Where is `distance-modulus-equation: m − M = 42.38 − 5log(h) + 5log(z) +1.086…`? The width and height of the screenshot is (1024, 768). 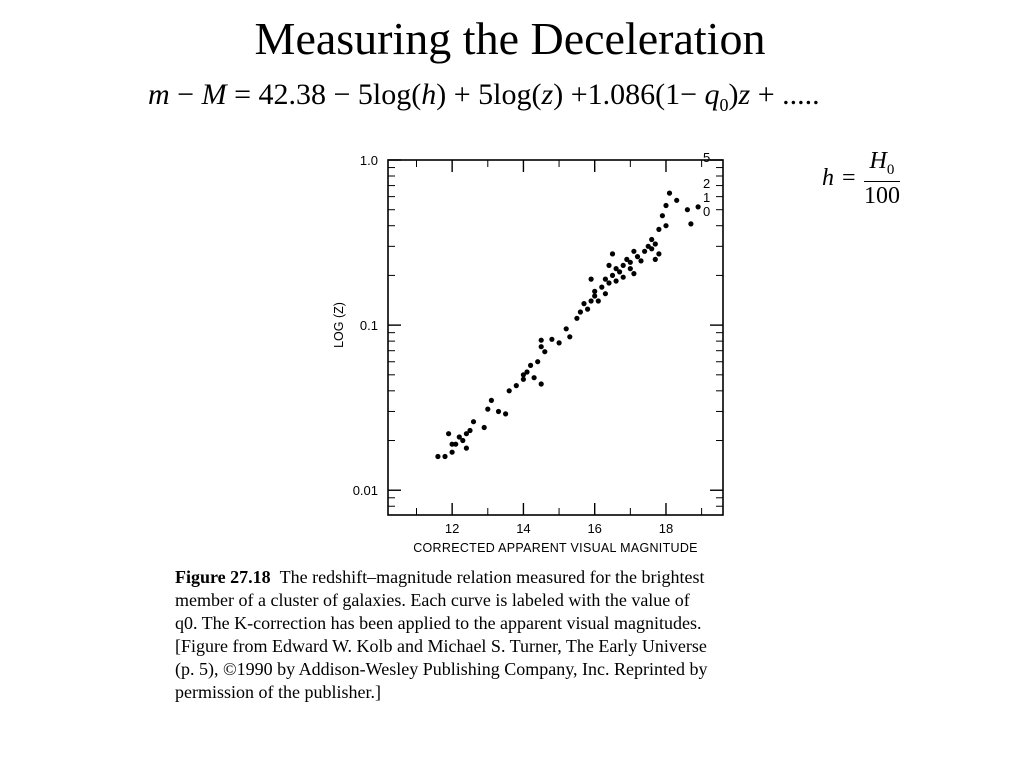
distance-modulus-equation: m − M = 42.38 − 5log(h) + 5log(z) +1.086… is located at coordinates (484, 97).